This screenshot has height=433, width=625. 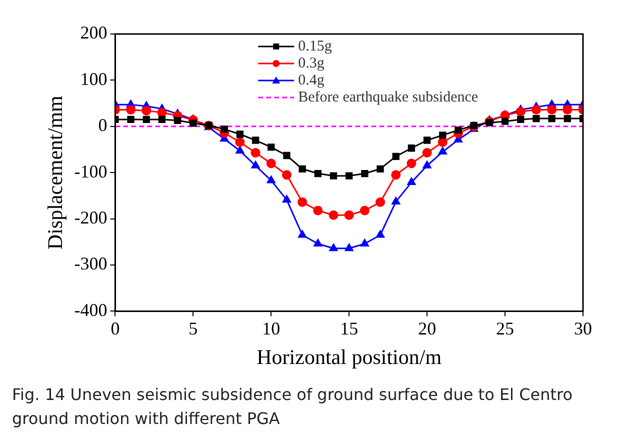 I want to click on legend-label: Before earthquake subsidence, so click(x=388, y=97).